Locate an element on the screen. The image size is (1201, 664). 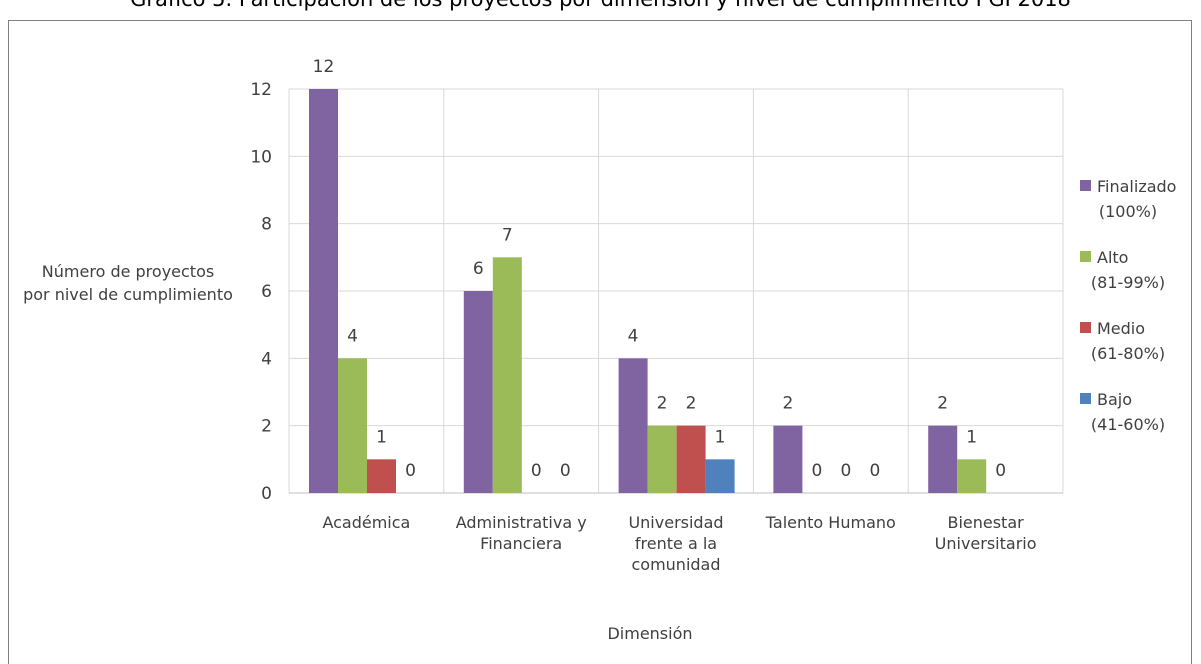
x-axis-title: Dimensión is located at coordinates (649, 633).